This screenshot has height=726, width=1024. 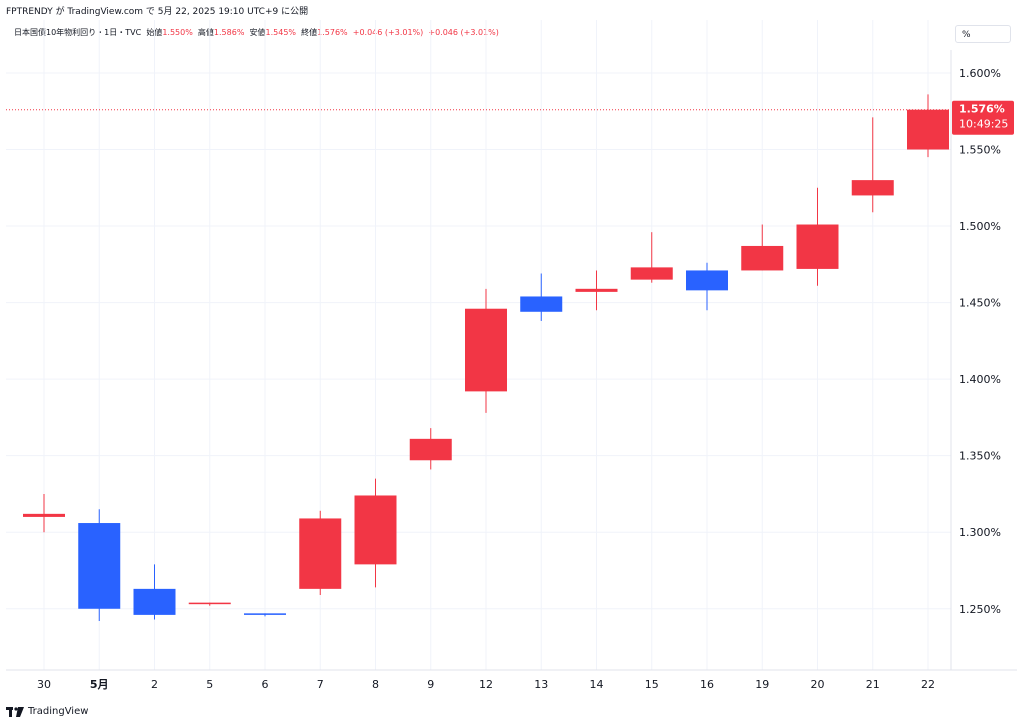 I want to click on time-tick-label: 2, so click(x=154, y=684).